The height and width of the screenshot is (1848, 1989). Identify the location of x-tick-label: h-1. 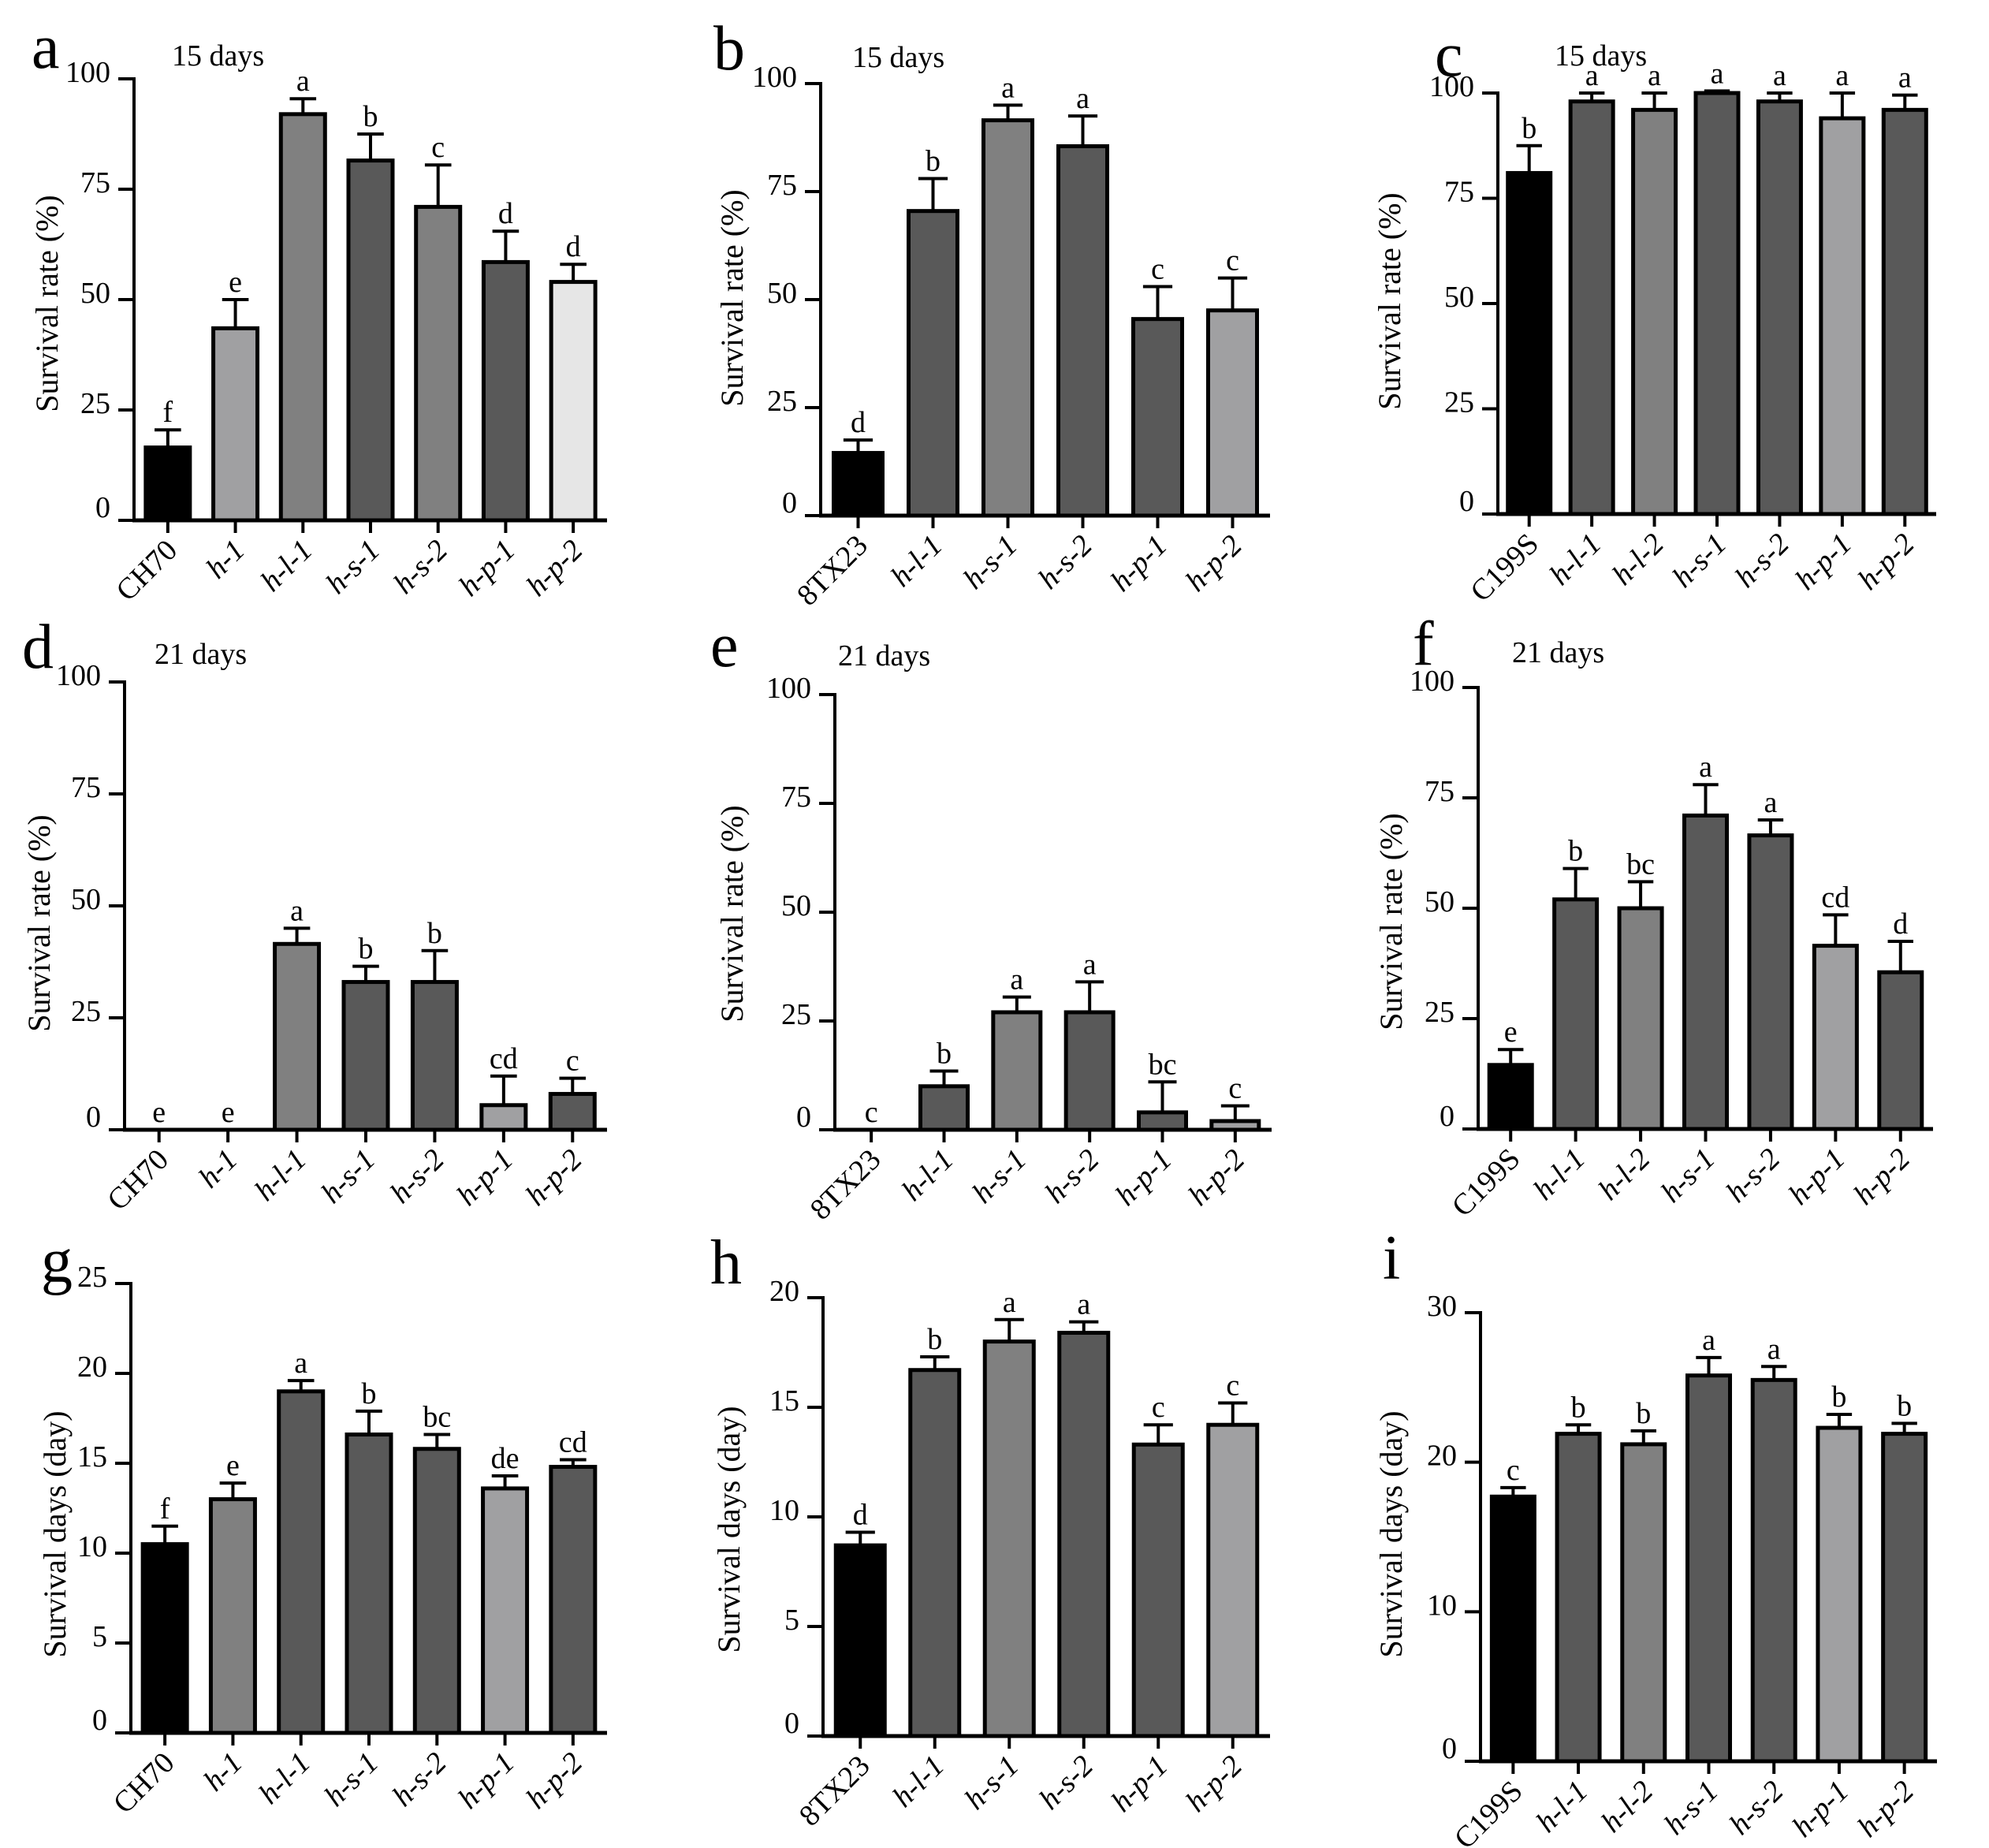
(225, 560).